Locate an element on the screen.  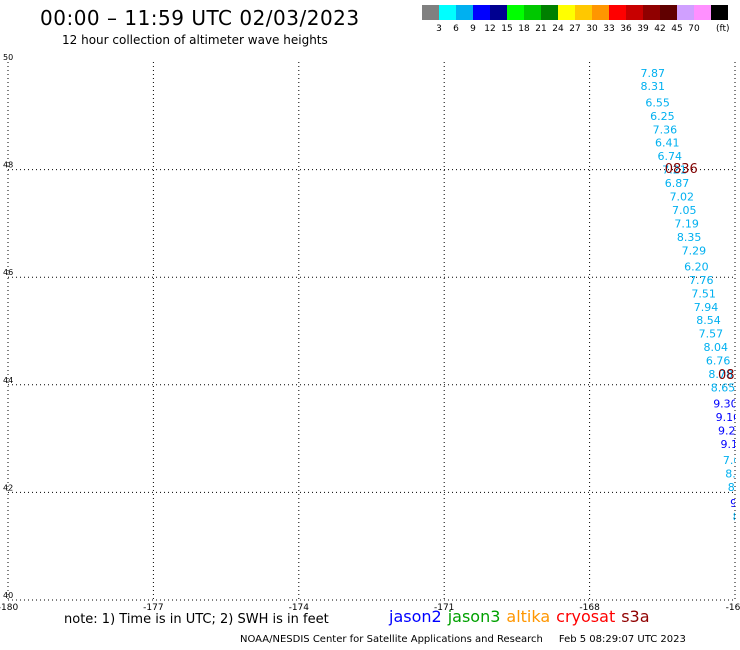
color-scale-label: 42 is located at coordinates (660, 29).